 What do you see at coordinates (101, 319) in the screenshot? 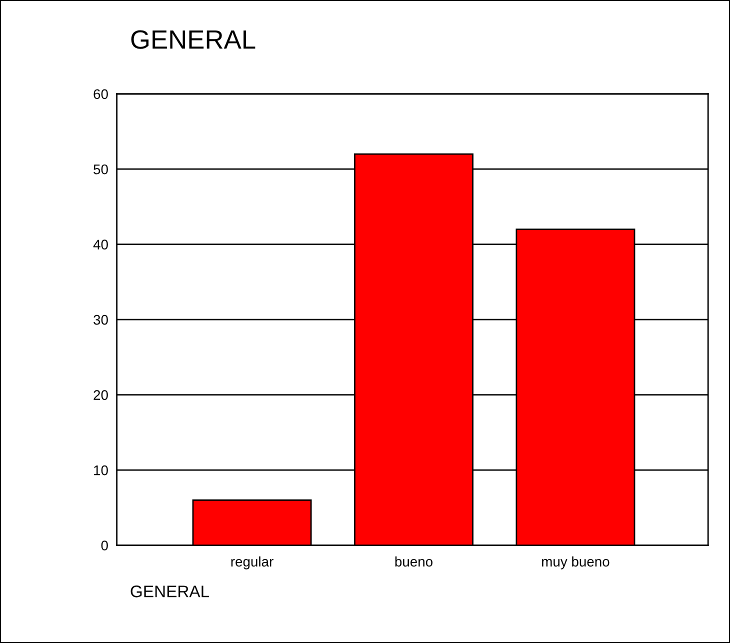
I see `y-tick-label: 30` at bounding box center [101, 319].